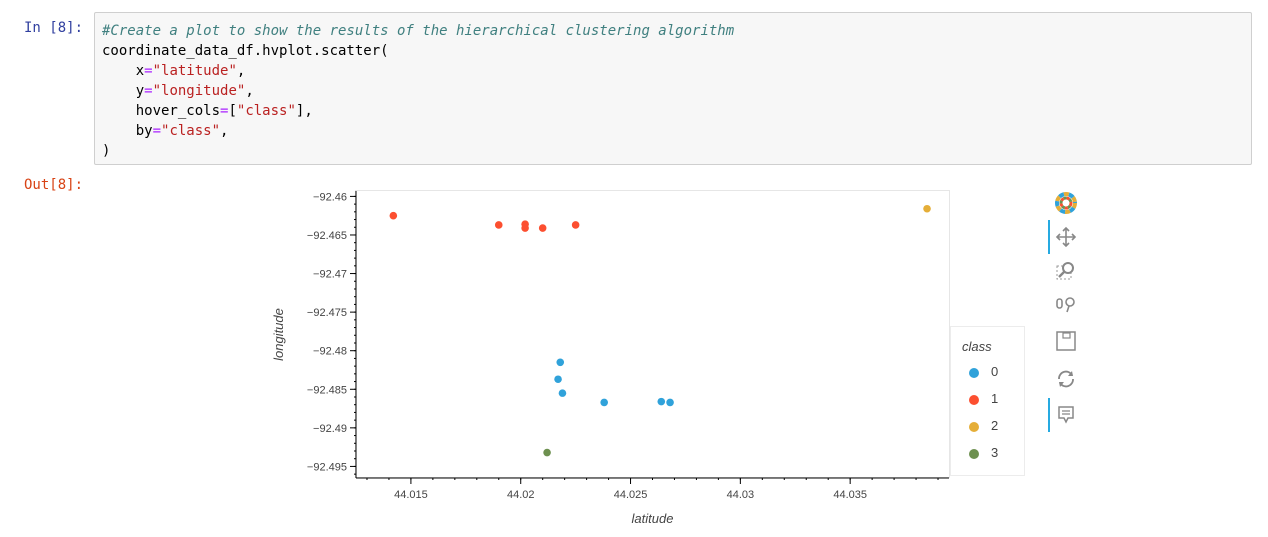 The width and height of the screenshot is (1268, 537). What do you see at coordinates (327, 236) in the screenshot?
I see `y-tick-label: −92.465` at bounding box center [327, 236].